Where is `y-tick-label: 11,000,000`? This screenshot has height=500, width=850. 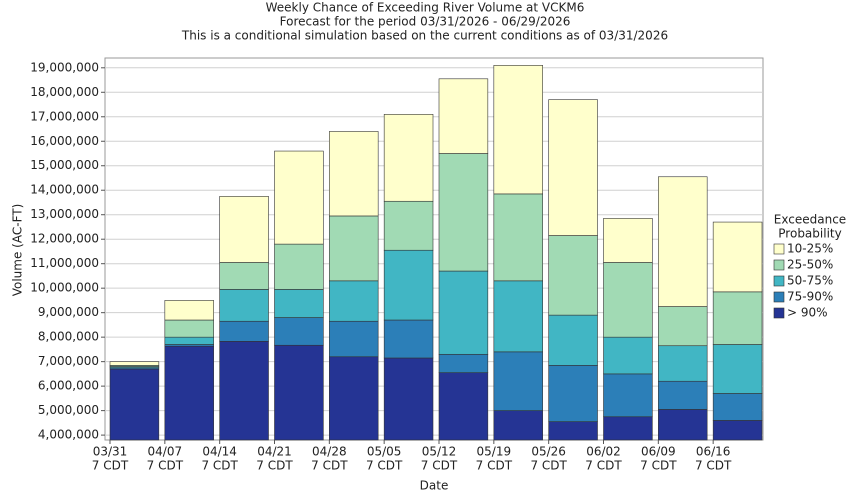
y-tick-label: 11,000,000 is located at coordinates (64, 263).